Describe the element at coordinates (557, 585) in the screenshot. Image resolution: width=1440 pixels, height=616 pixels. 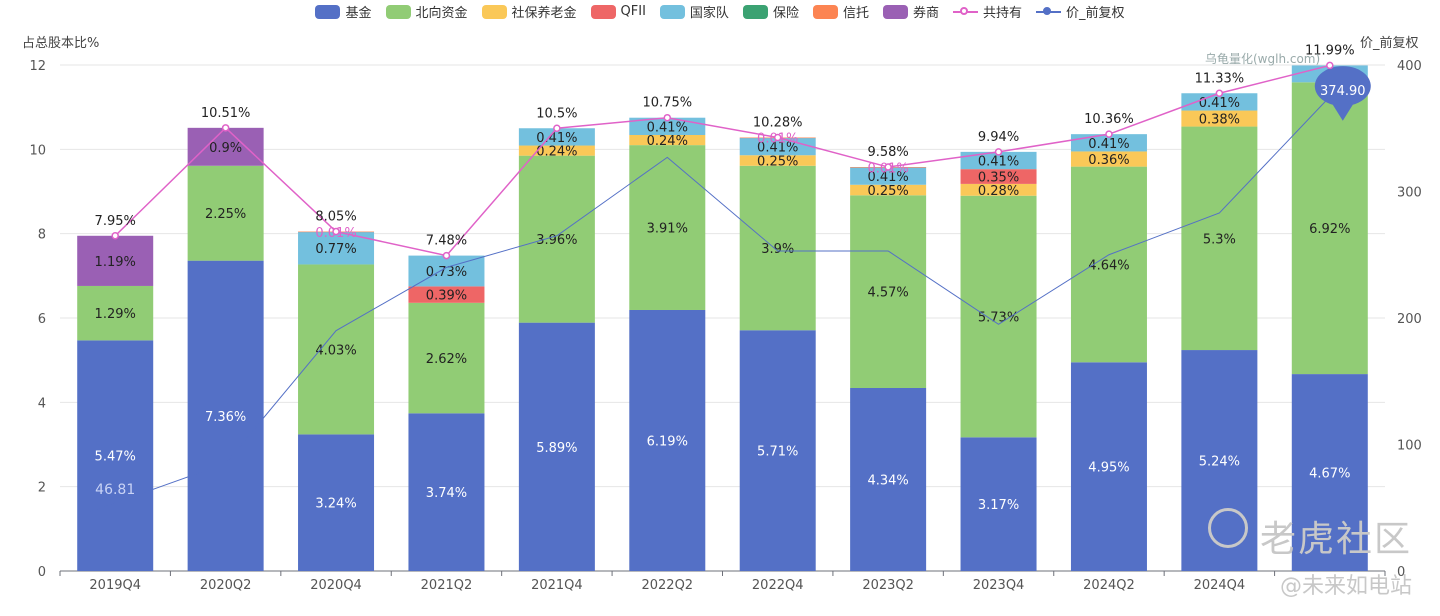
I see `x-tick-label: 2021Q4` at that location.